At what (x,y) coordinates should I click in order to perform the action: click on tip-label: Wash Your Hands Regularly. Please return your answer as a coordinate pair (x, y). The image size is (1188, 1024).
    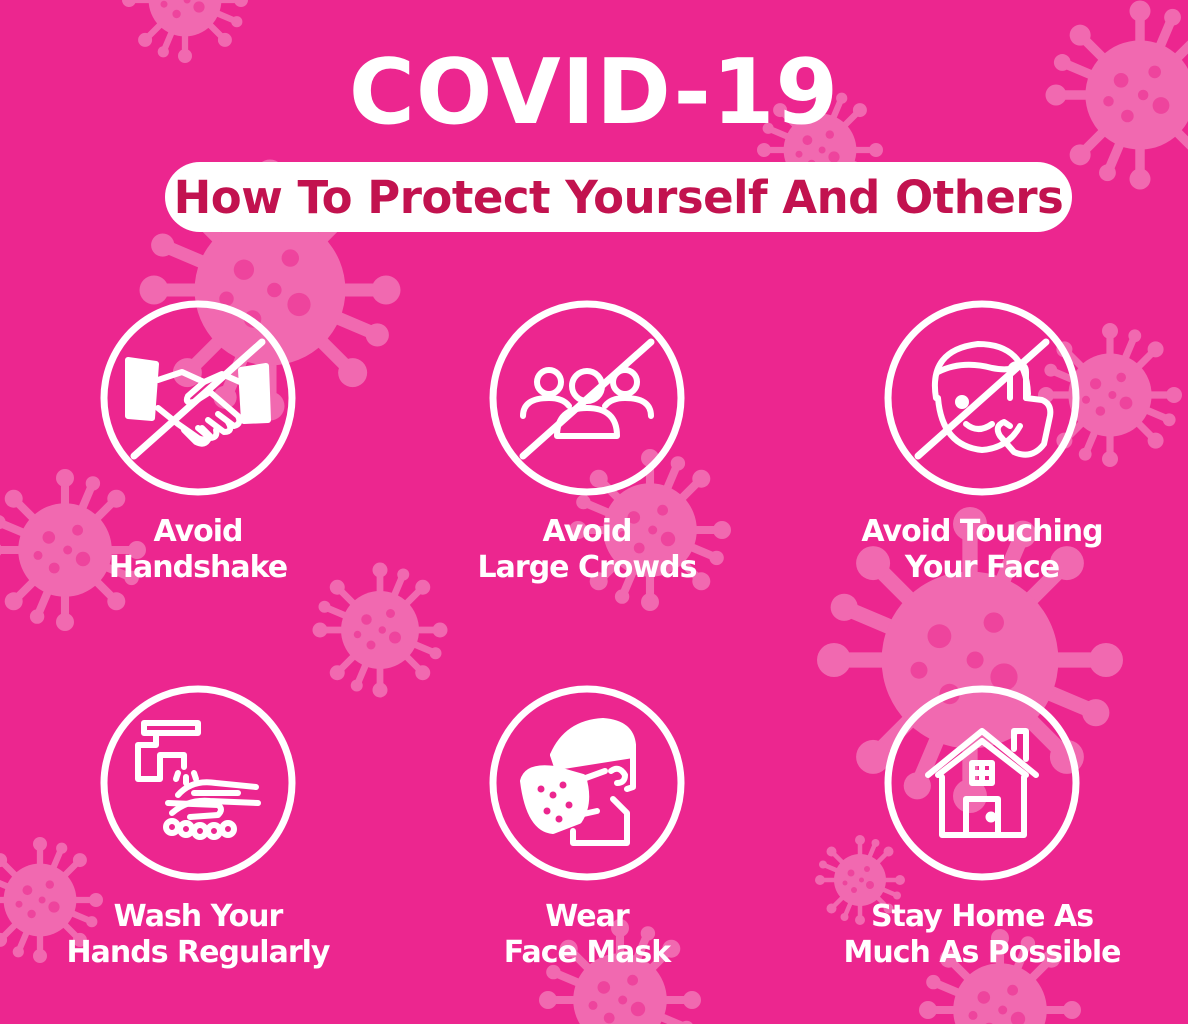
    Looking at the image, I should click on (198, 935).